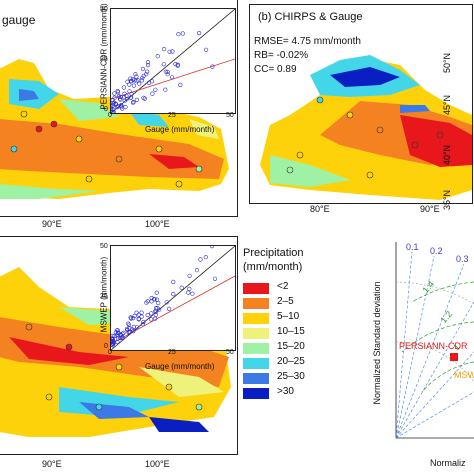  What do you see at coordinates (172, 352) in the screenshot?
I see `inset-c-xtick-25: 25` at bounding box center [172, 352].